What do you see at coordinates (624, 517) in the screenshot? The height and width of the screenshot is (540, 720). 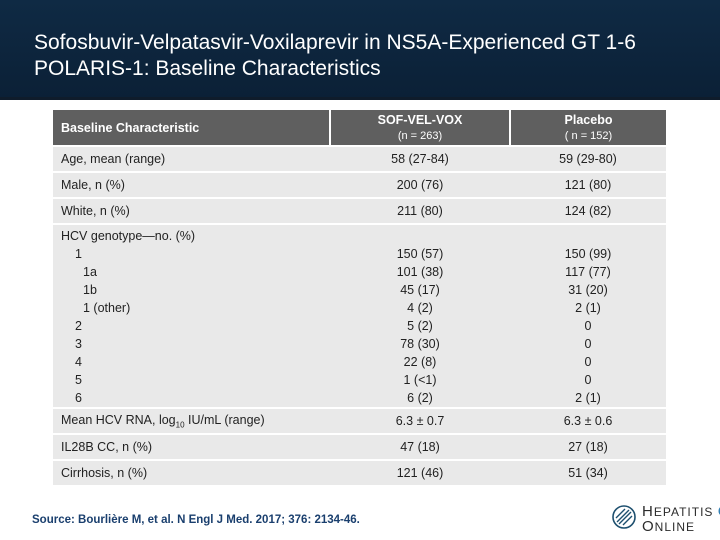 I see `logo-mark-icon` at bounding box center [624, 517].